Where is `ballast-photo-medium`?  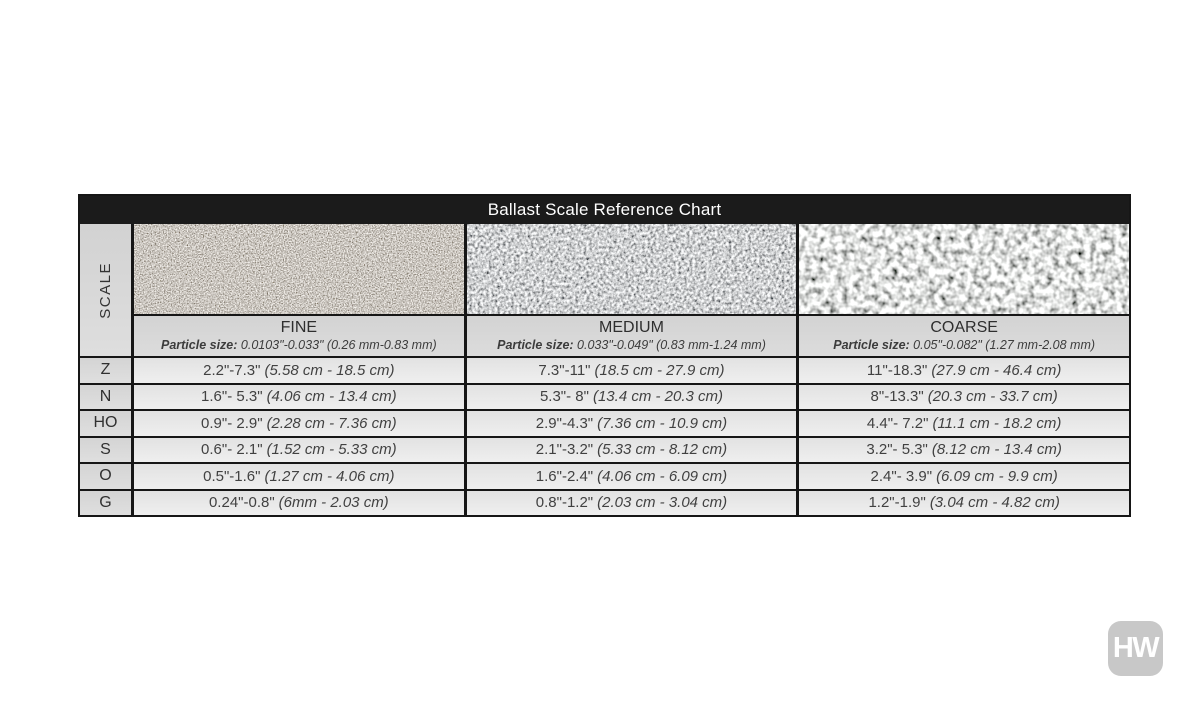 ballast-photo-medium is located at coordinates (631, 269).